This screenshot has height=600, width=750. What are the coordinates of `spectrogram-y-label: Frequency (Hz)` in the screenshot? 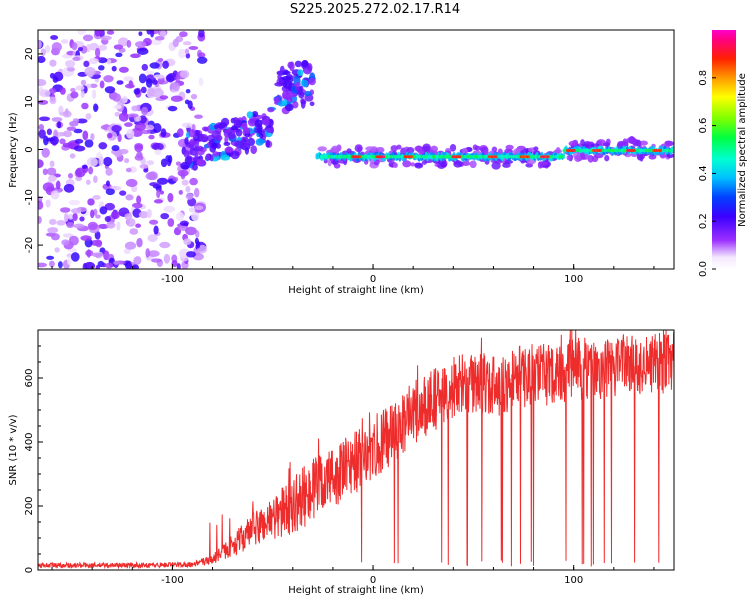 It's located at (13, 150).